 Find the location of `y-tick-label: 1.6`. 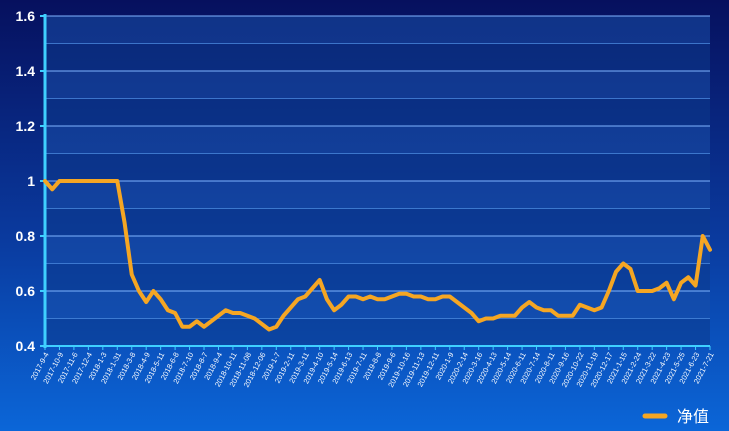

y-tick-label: 1.6 is located at coordinates (26, 16).